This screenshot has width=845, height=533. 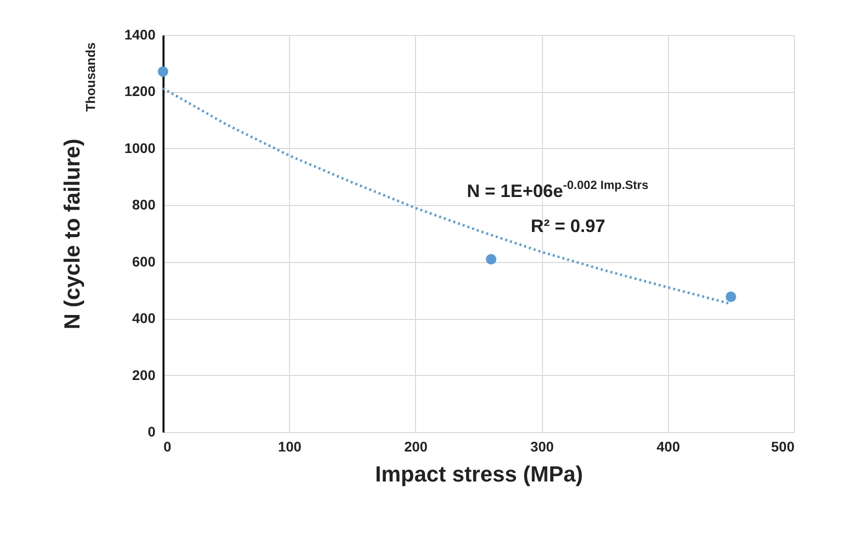 I want to click on y-tick-label: 200, so click(x=144, y=374).